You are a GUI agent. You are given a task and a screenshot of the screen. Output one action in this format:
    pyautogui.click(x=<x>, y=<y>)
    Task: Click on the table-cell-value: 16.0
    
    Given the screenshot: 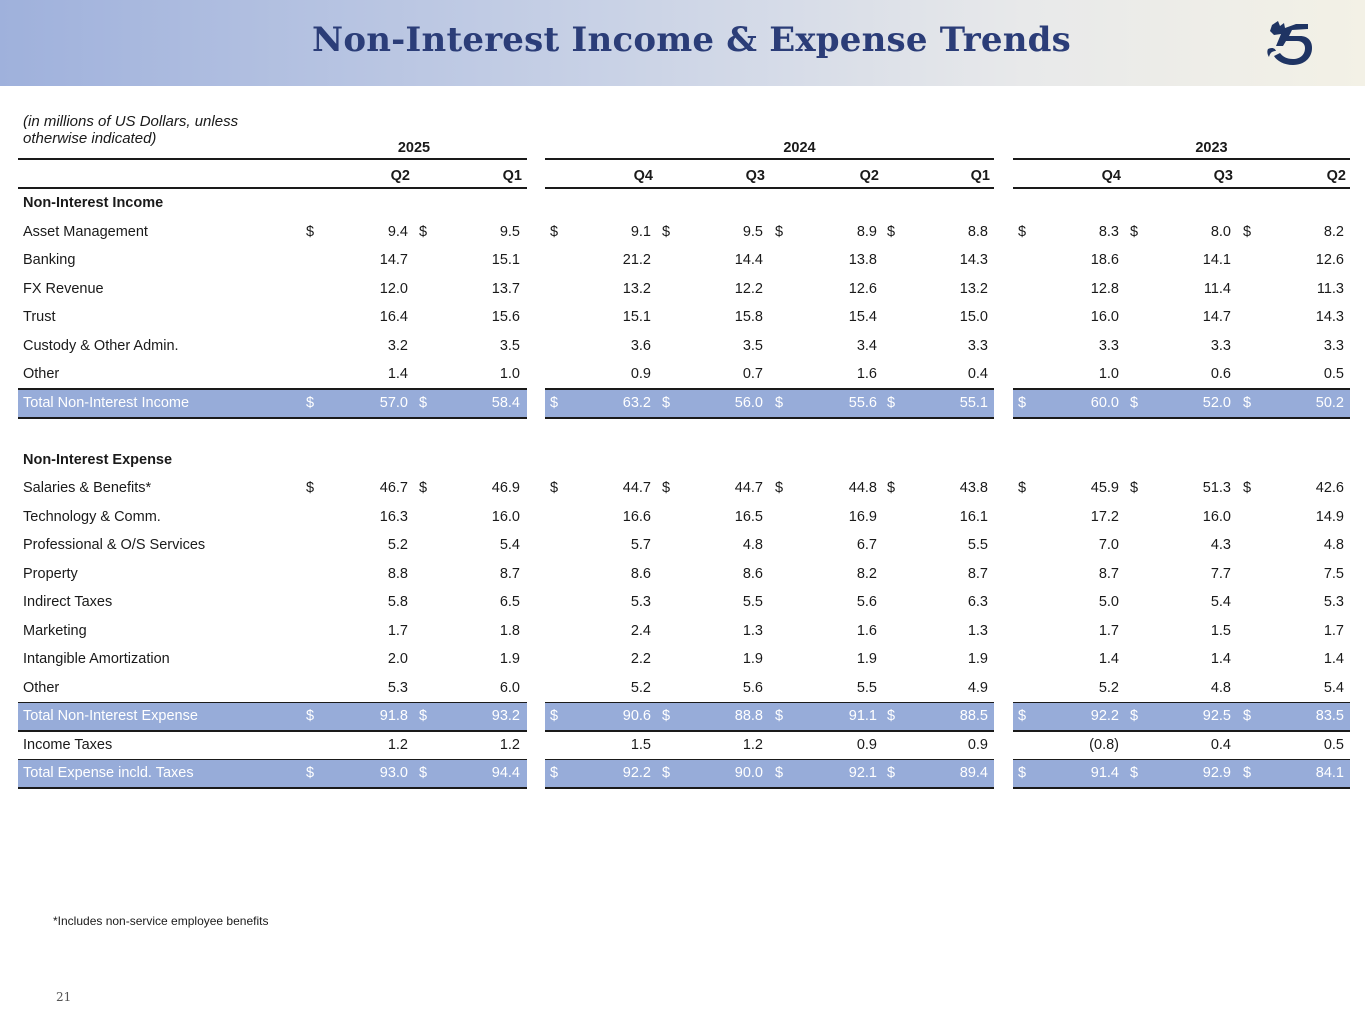 What is the action you would take?
    pyautogui.click(x=505, y=516)
    